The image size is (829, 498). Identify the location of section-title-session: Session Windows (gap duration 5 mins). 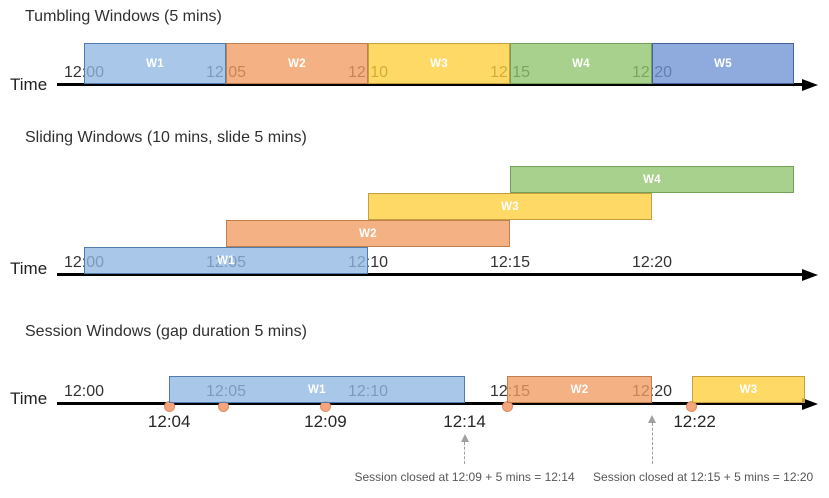
(166, 331).